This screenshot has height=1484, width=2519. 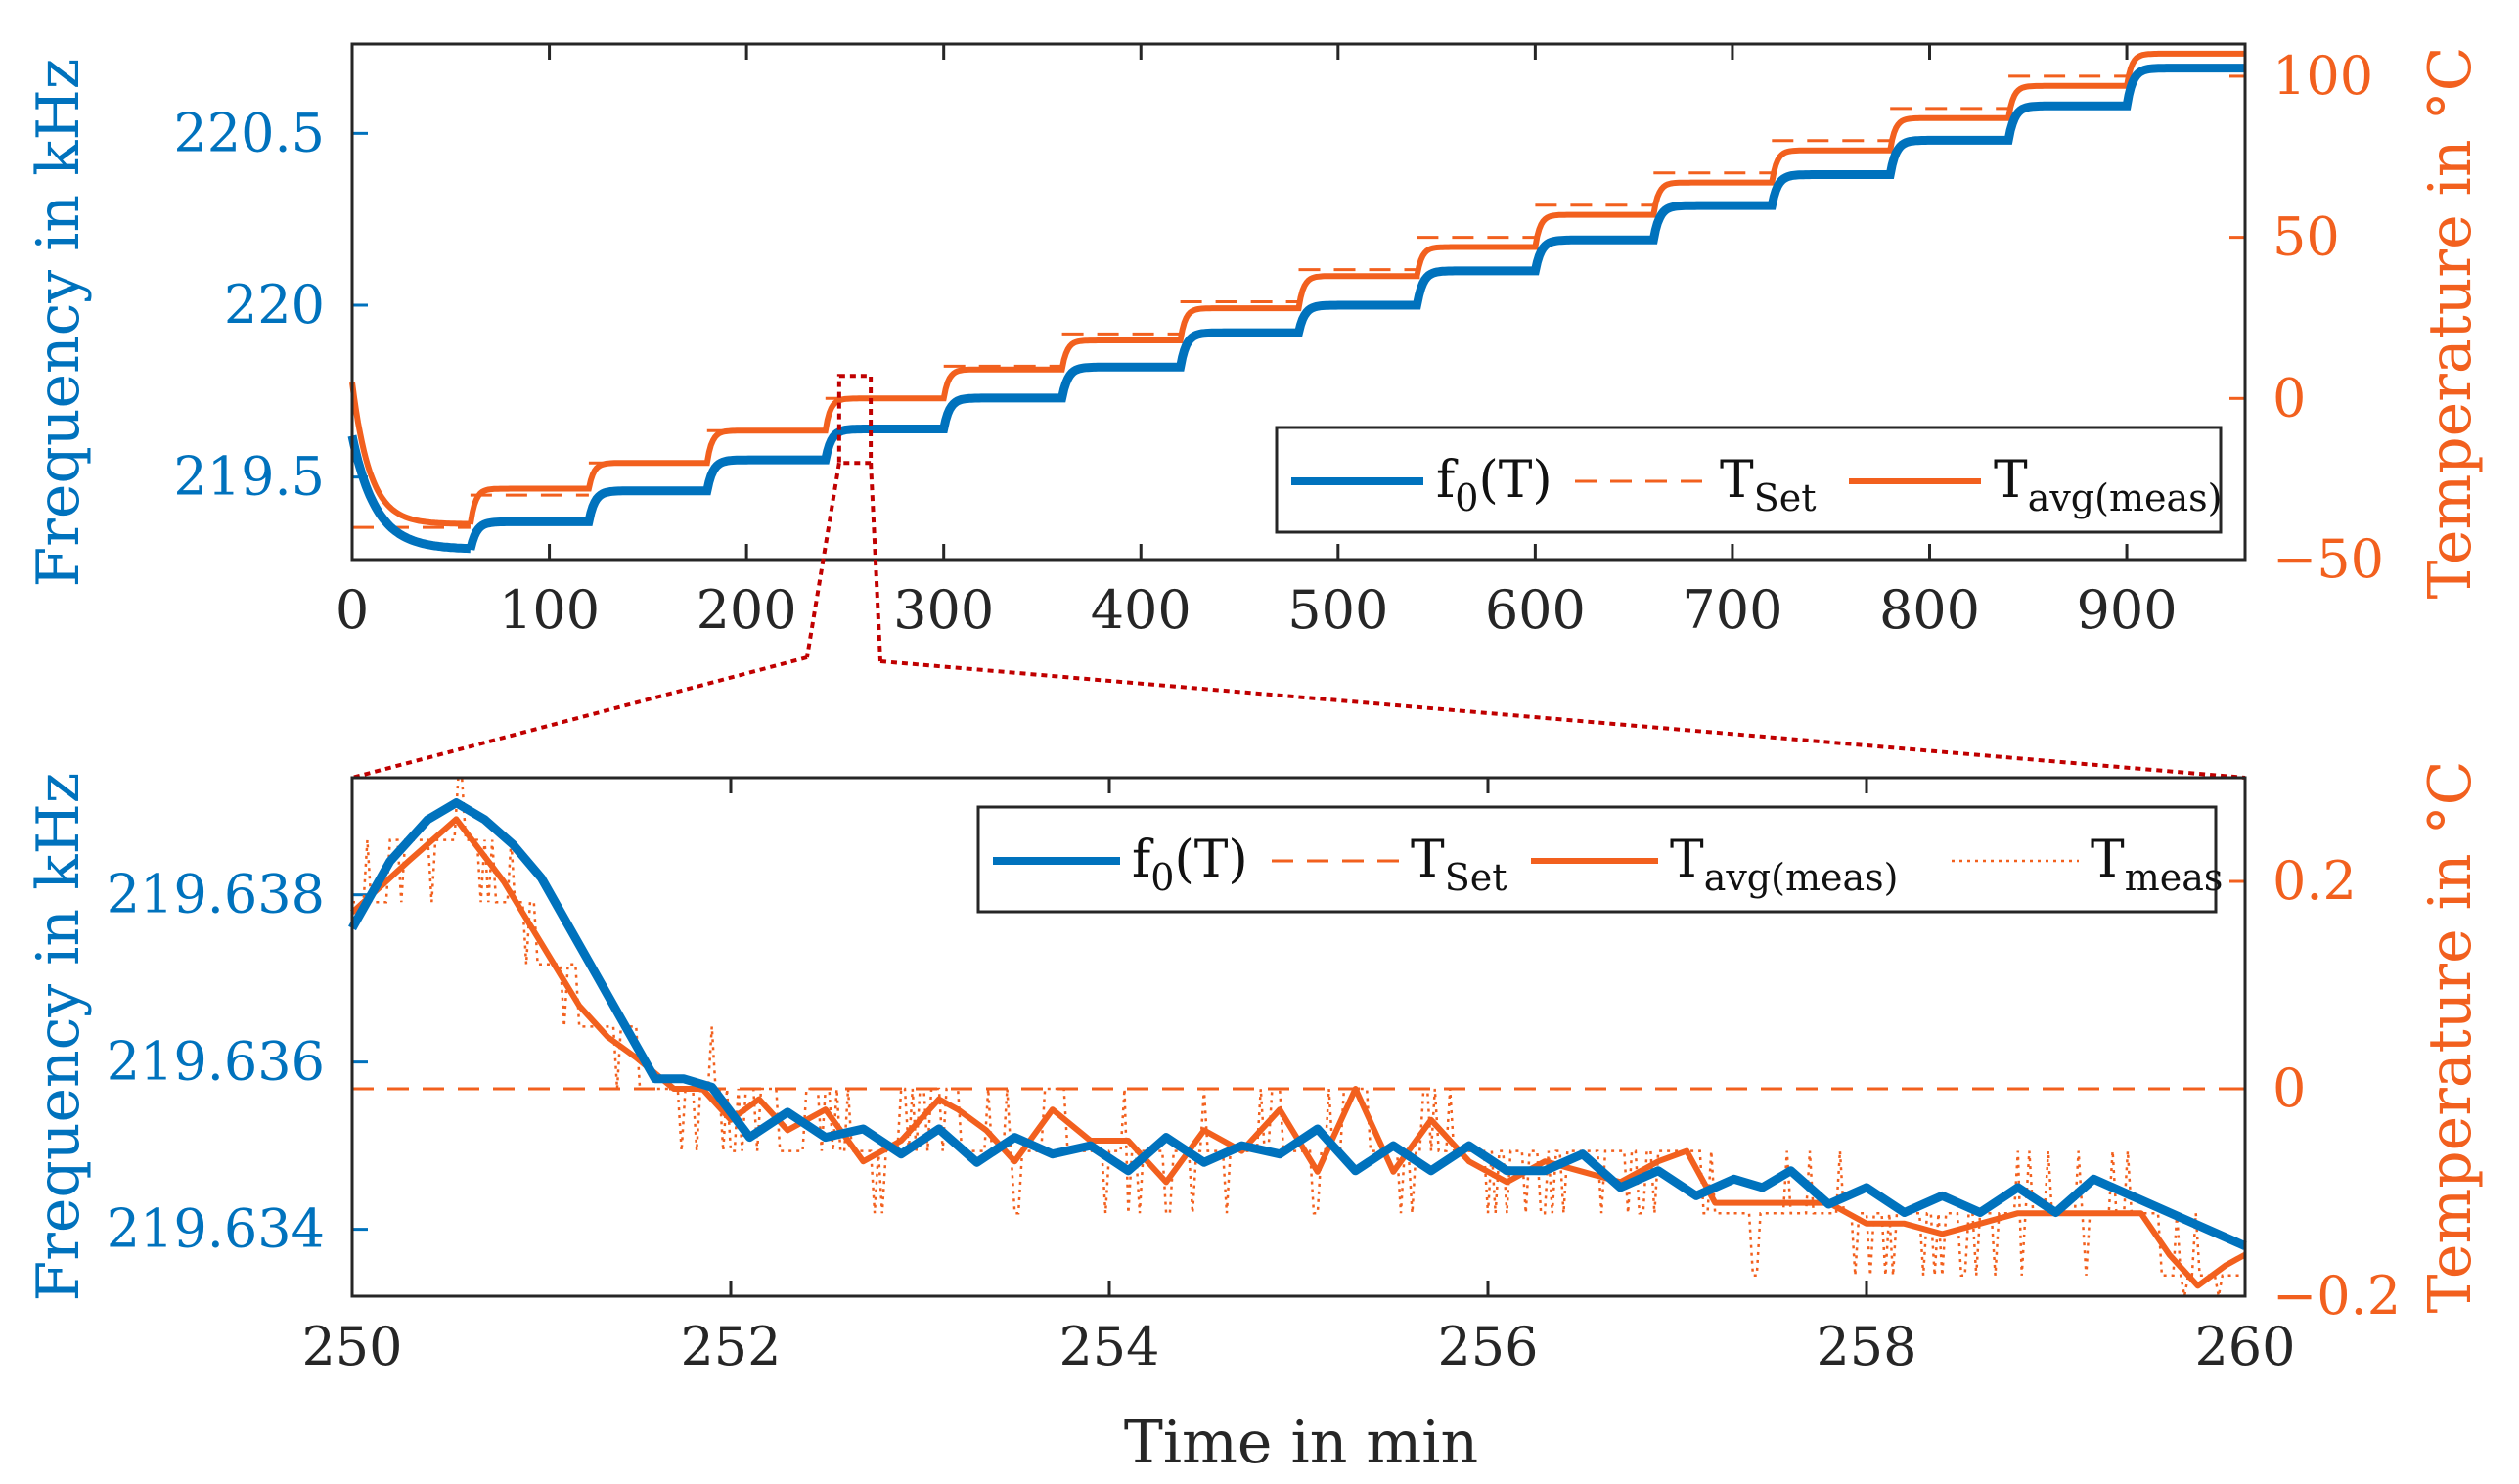 I want to click on bot-xtick-label: 258, so click(x=1866, y=1346).